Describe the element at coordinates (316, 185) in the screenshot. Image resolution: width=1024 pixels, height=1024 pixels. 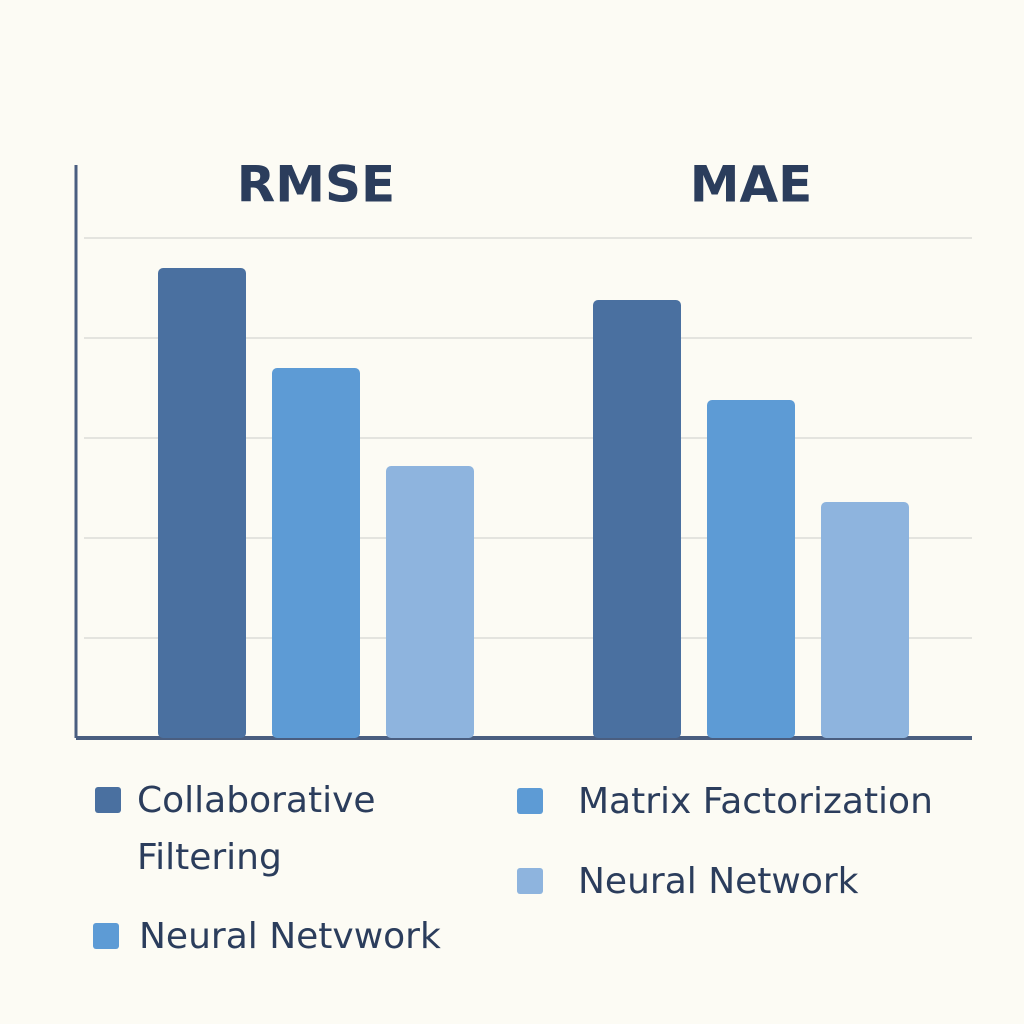
I see `group-title: RMSE` at that location.